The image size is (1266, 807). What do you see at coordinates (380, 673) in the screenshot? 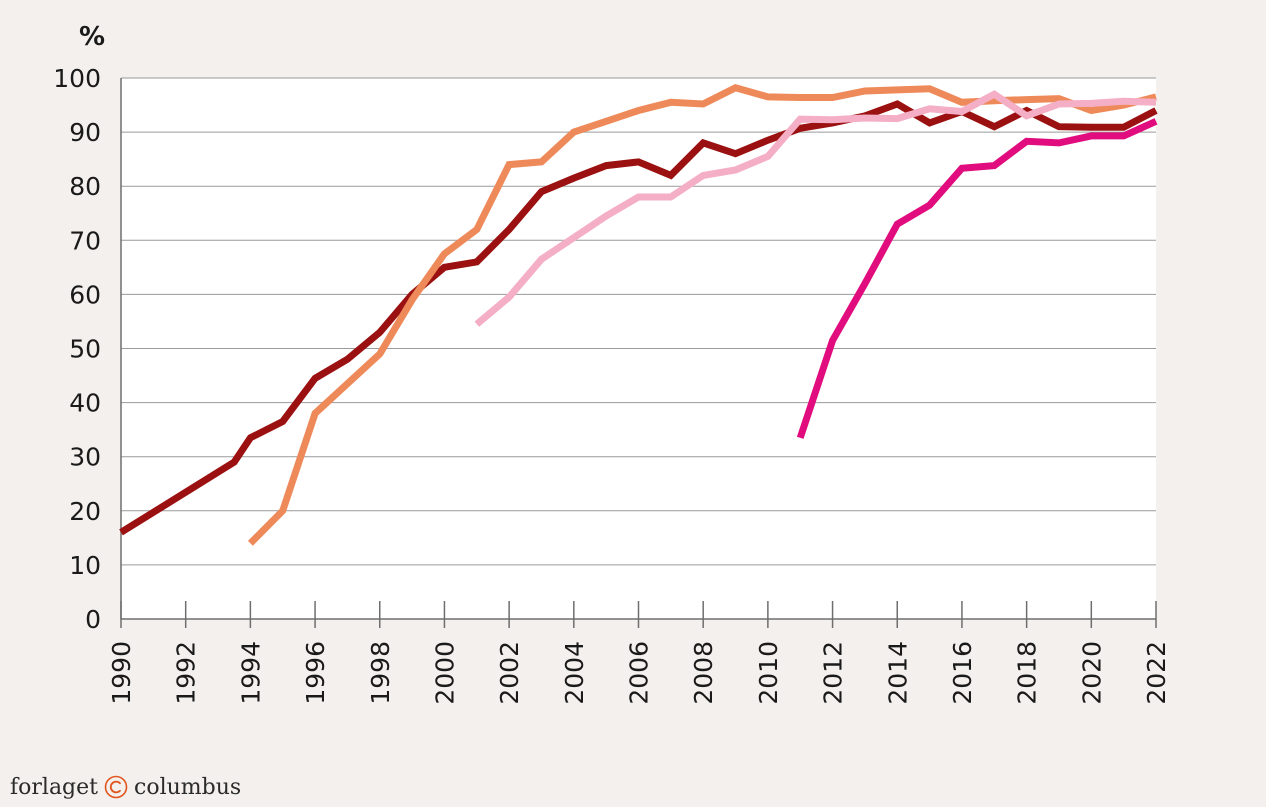
I see `x-tick-label: 1998` at bounding box center [380, 673].